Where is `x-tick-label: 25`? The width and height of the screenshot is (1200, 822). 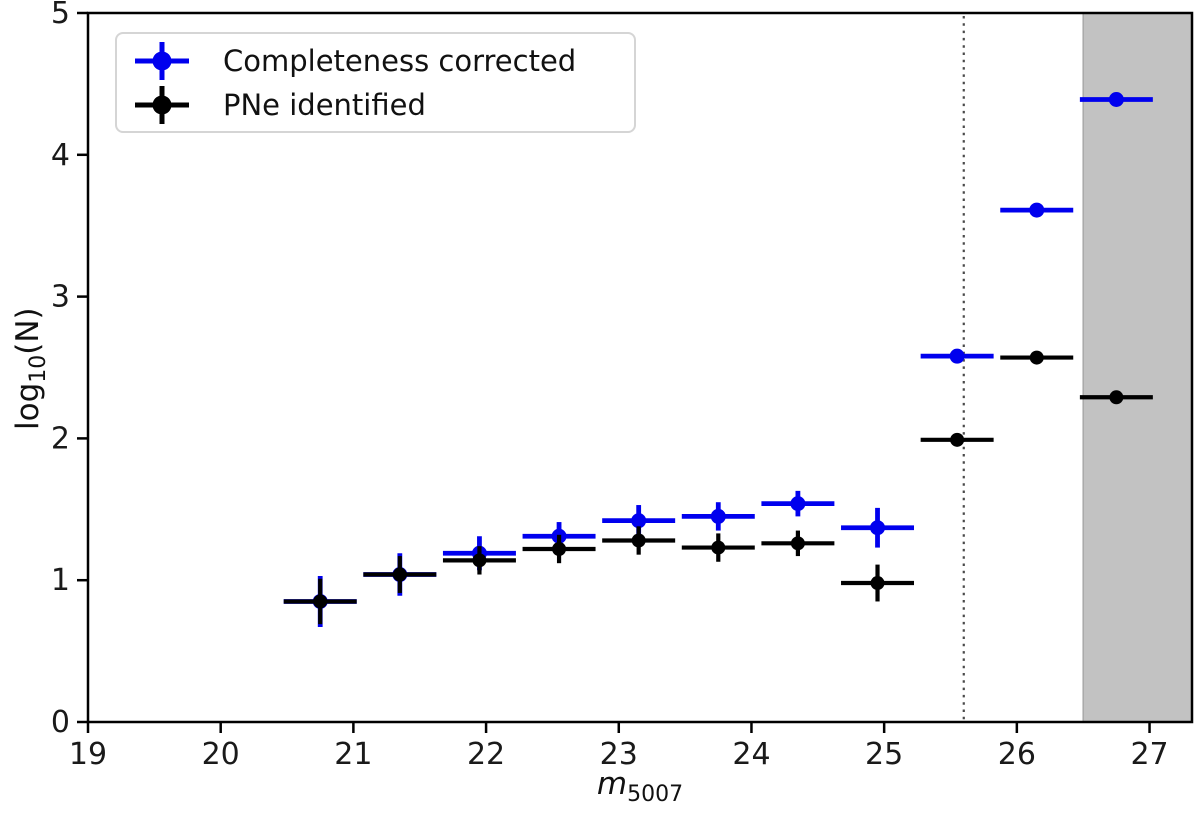 x-tick-label: 25 is located at coordinates (884, 754).